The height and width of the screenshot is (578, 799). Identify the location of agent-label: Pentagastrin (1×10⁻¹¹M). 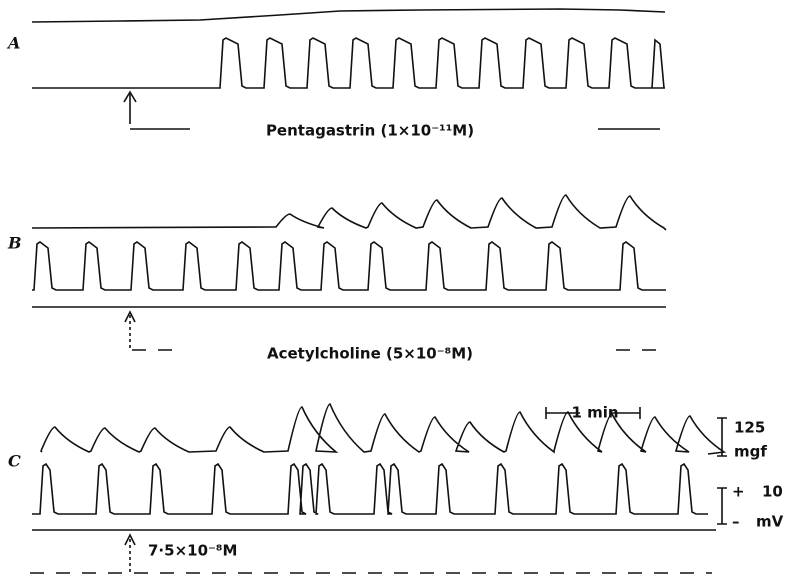
(370, 131).